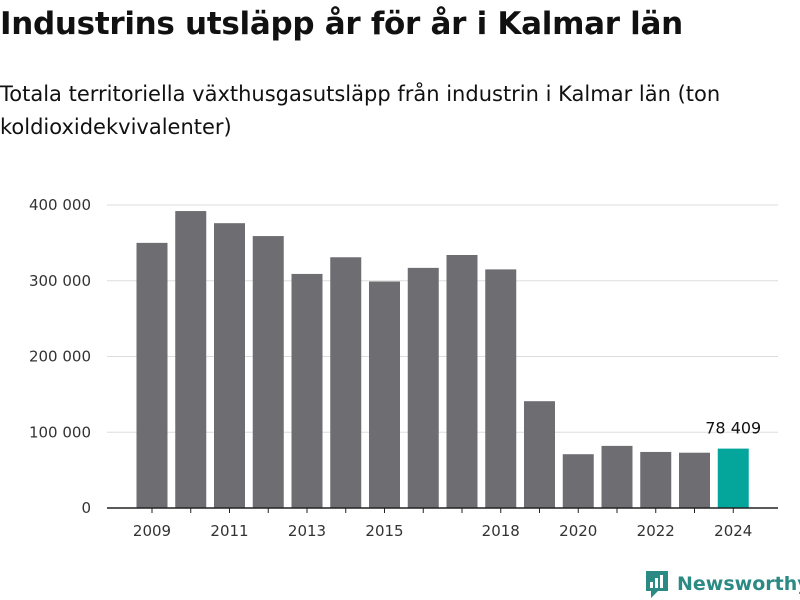  Describe the element at coordinates (384, 394) in the screenshot. I see `bar-2015` at that location.